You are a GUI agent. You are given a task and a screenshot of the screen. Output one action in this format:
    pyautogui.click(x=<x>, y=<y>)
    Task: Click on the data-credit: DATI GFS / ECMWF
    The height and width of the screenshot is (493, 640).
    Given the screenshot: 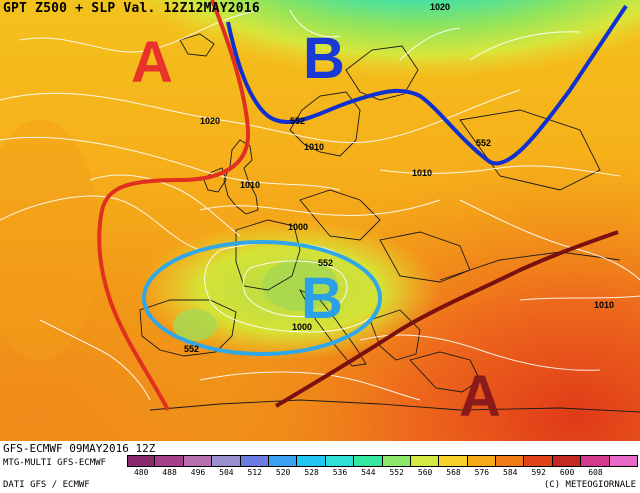 What is the action you would take?
    pyautogui.click(x=46, y=485)
    